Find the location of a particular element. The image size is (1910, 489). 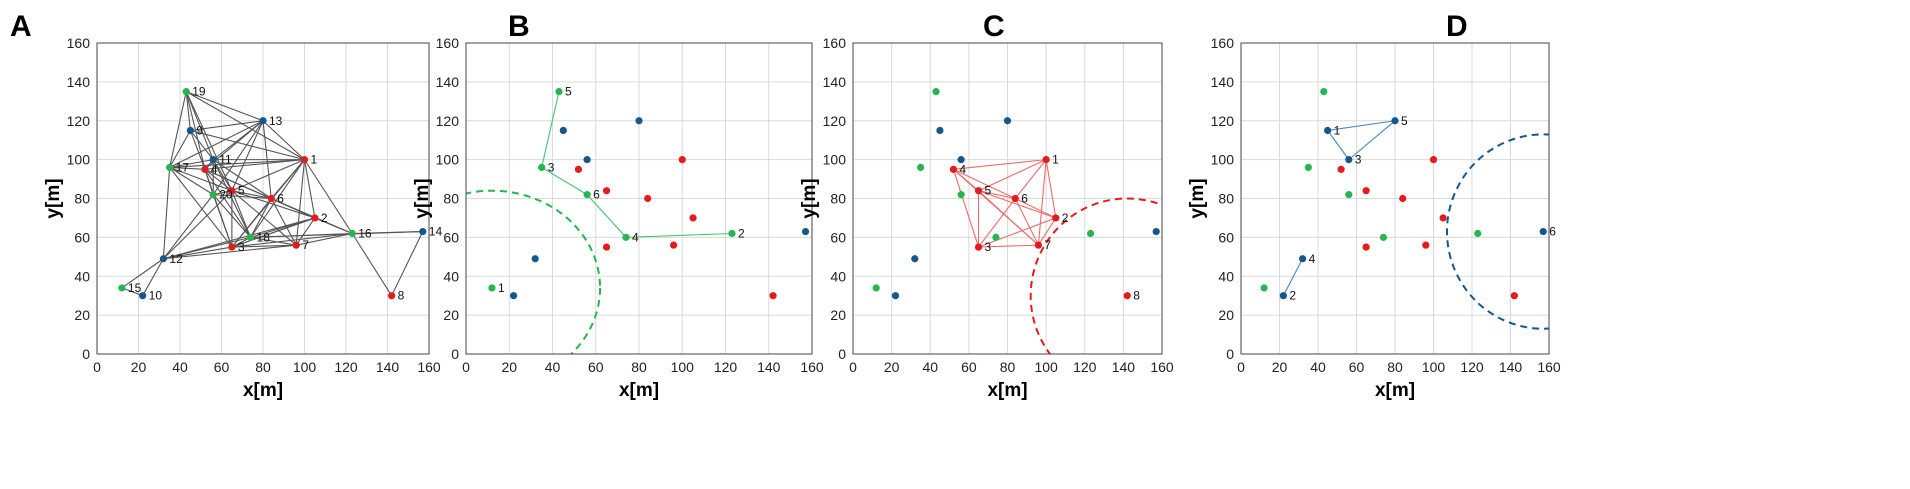

node-label: 16 is located at coordinates (365, 233).